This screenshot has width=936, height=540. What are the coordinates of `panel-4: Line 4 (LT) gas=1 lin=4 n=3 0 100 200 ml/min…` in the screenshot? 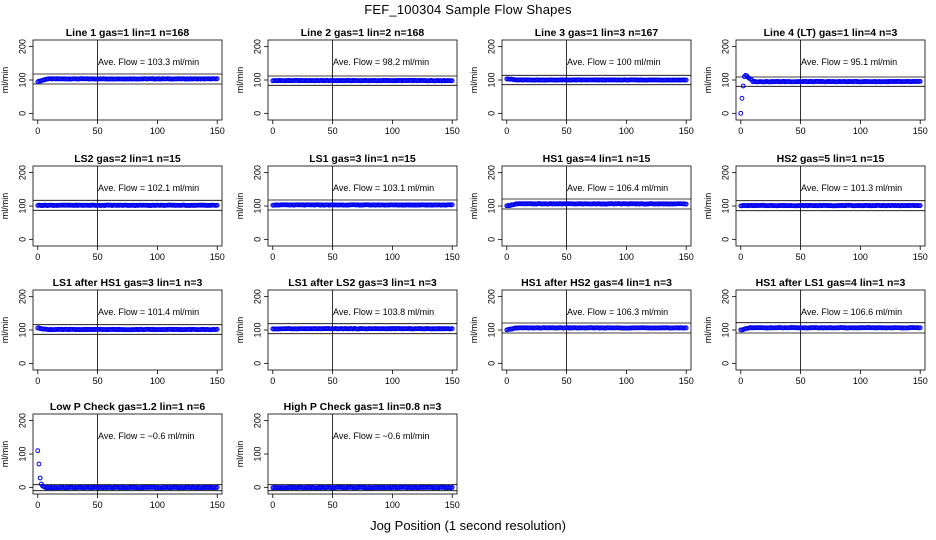 It's located at (815, 81).